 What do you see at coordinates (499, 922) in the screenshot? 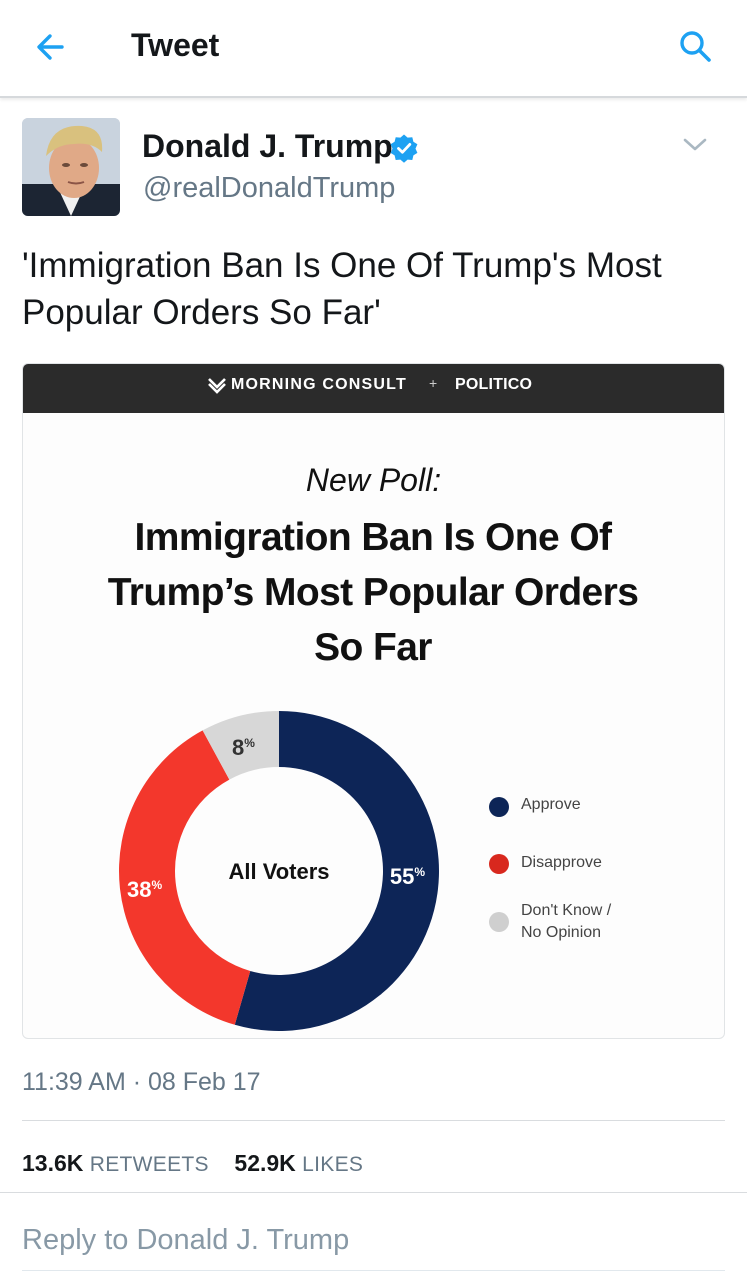
I see `legend-dot-dontknow` at bounding box center [499, 922].